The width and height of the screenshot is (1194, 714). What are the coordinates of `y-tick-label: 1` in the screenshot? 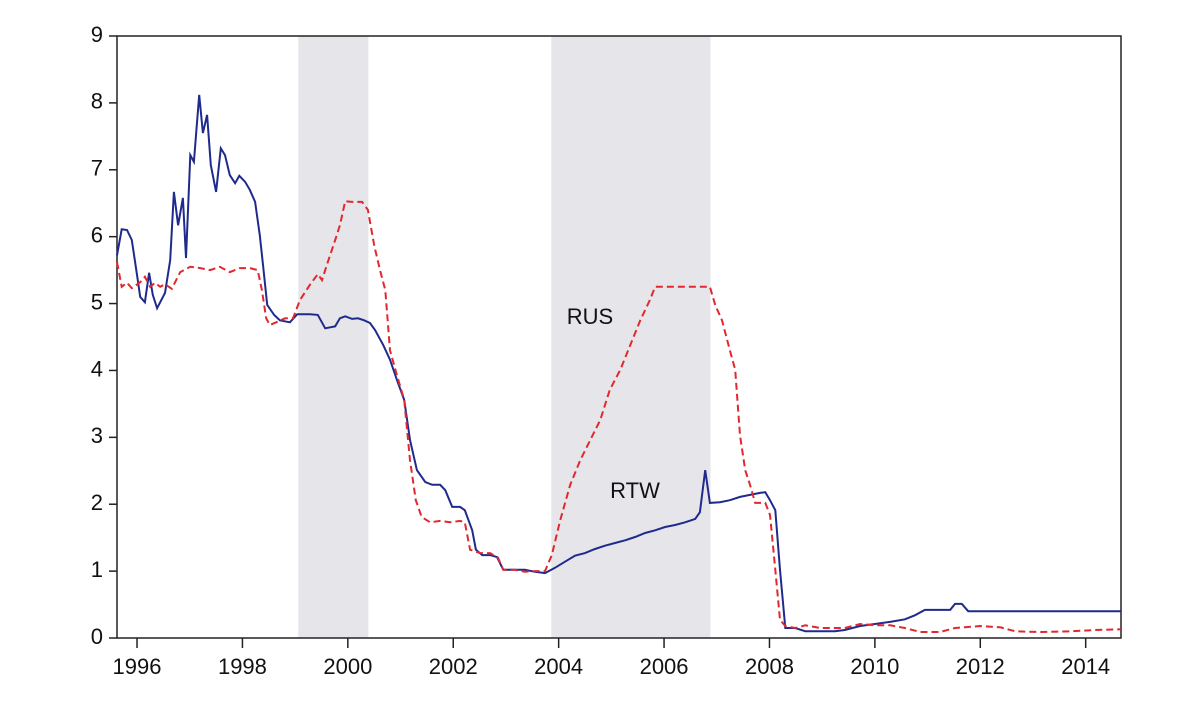 It's located at (97, 569).